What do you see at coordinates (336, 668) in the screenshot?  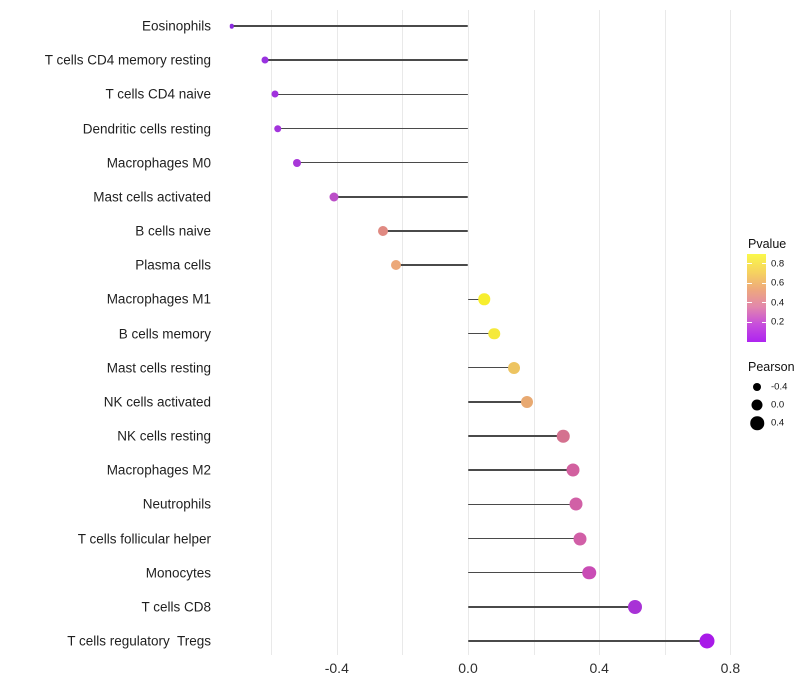 I see `x-axis-tick-label: -0.4` at bounding box center [336, 668].